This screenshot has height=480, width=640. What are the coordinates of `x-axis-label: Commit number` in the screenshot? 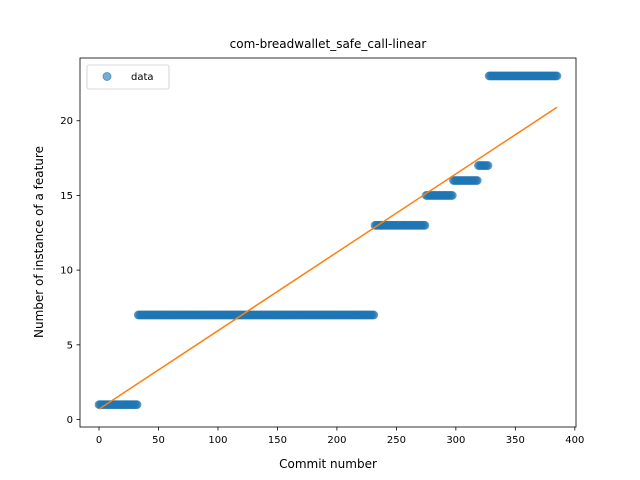 It's located at (328, 464).